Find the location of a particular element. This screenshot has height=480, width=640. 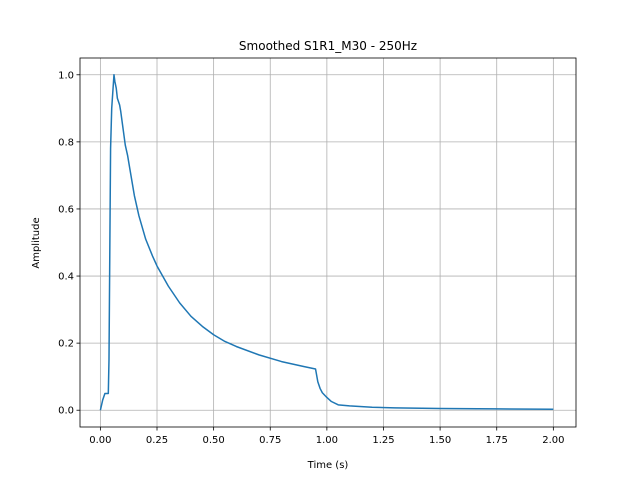

chart-title: Smoothed S1R1_M30 - 250Hz is located at coordinates (328, 46).